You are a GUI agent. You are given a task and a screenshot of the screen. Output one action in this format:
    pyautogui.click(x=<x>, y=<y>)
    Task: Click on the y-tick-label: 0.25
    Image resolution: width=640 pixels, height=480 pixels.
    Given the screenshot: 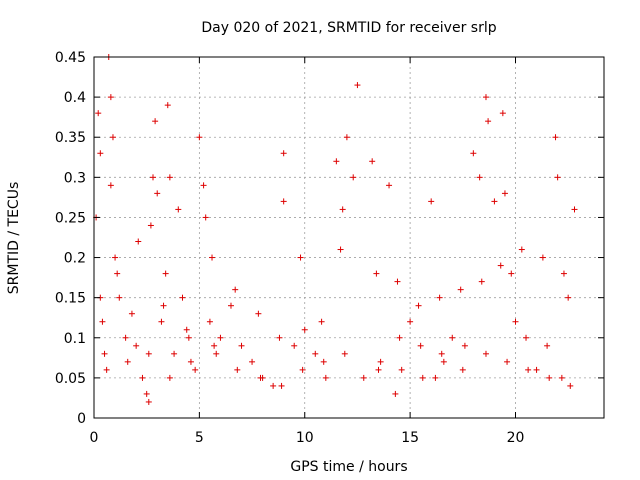 What is the action you would take?
    pyautogui.click(x=70, y=218)
    